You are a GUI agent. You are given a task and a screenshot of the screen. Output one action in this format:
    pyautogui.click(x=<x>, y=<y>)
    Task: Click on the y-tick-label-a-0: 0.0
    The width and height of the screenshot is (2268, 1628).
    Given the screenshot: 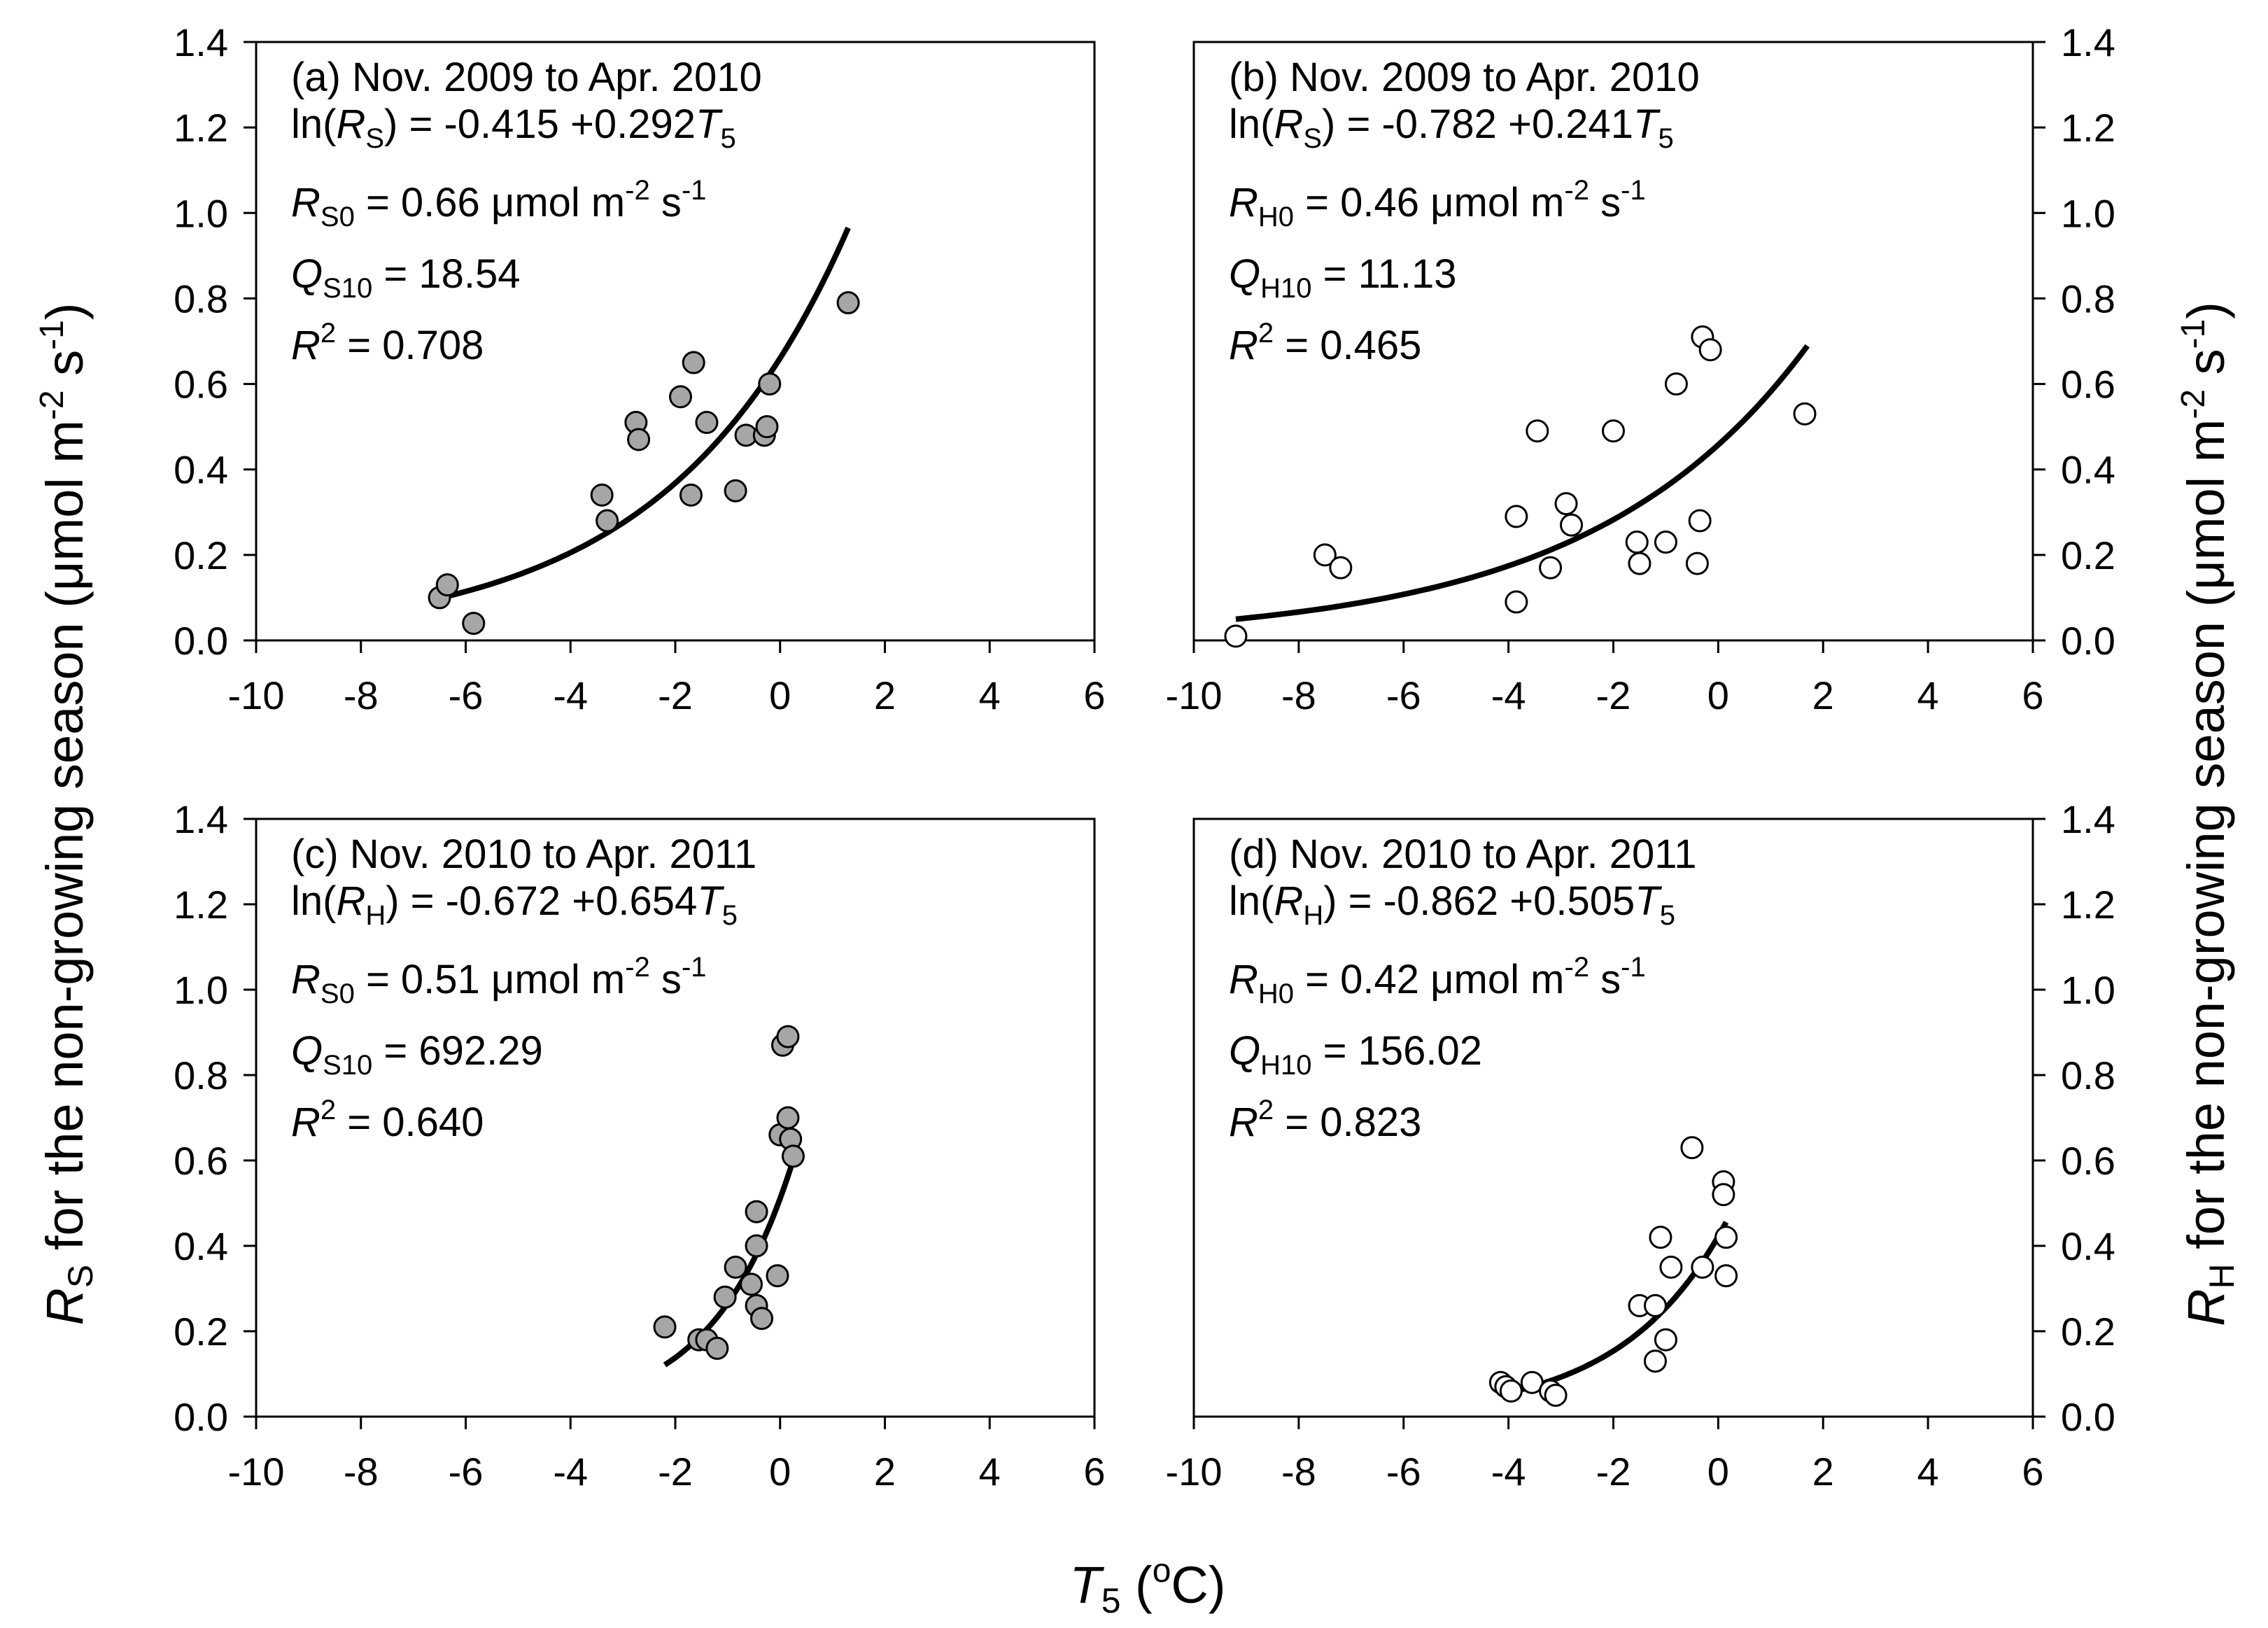 What is the action you would take?
    pyautogui.click(x=201, y=641)
    